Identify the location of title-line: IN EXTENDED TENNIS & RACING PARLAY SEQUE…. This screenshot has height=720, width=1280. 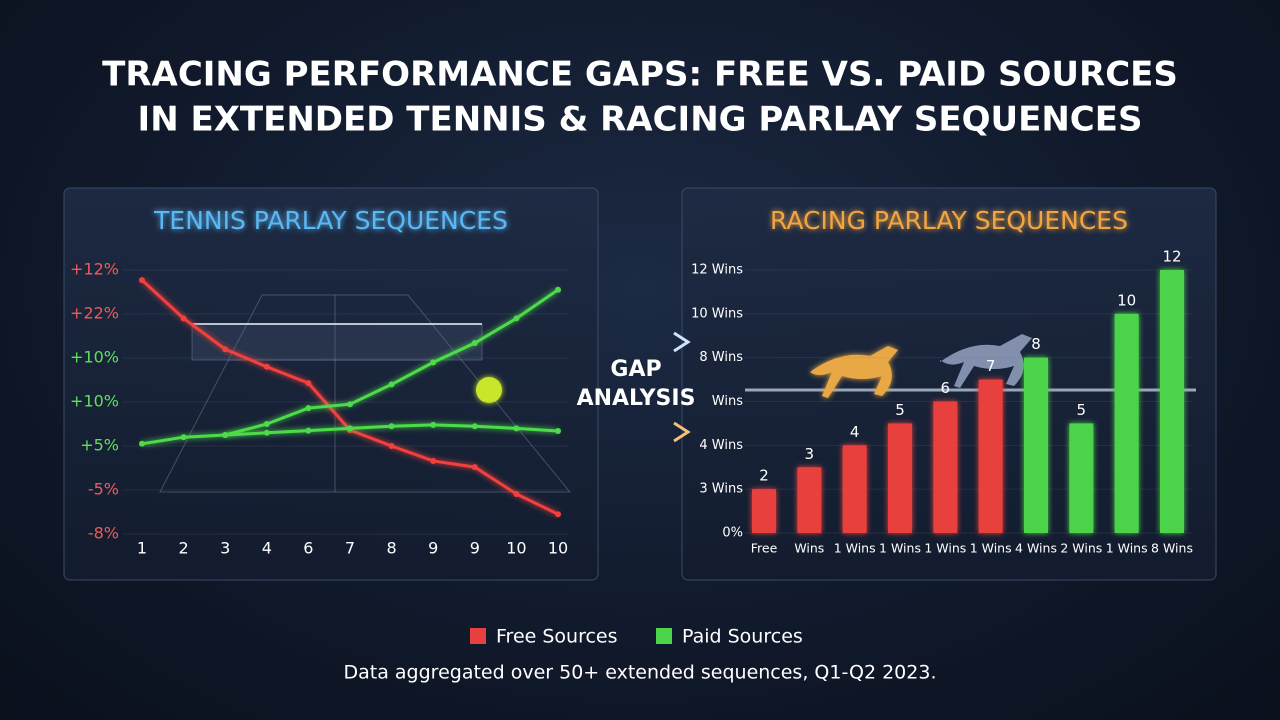
(640, 120).